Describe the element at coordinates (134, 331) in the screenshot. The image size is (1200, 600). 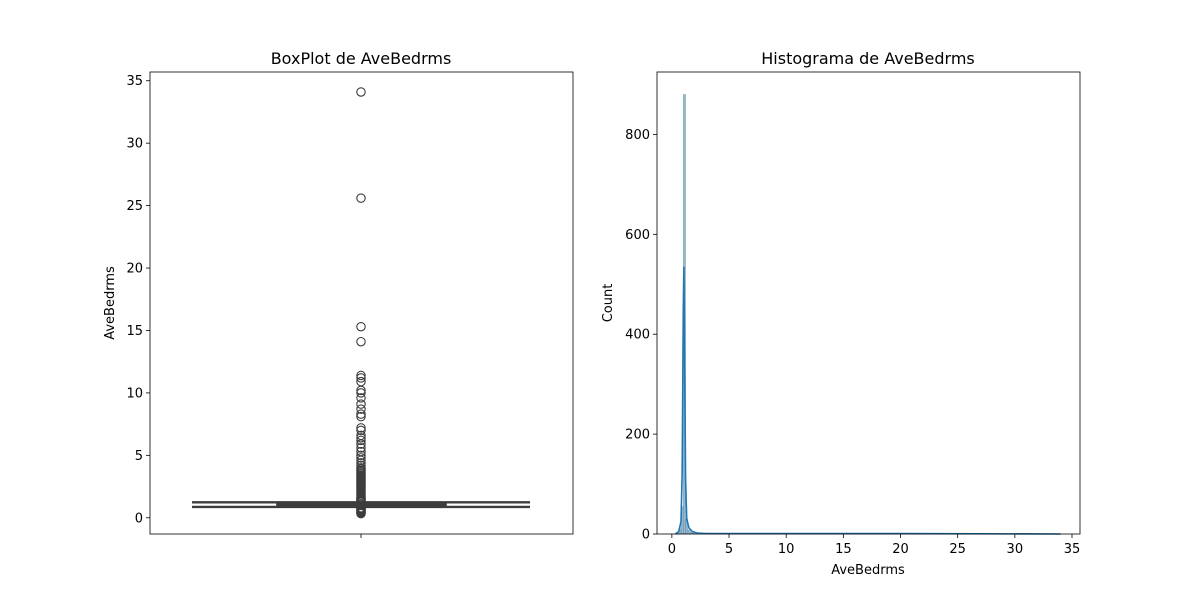
I see `boxplot-y-tick-label: 15` at that location.